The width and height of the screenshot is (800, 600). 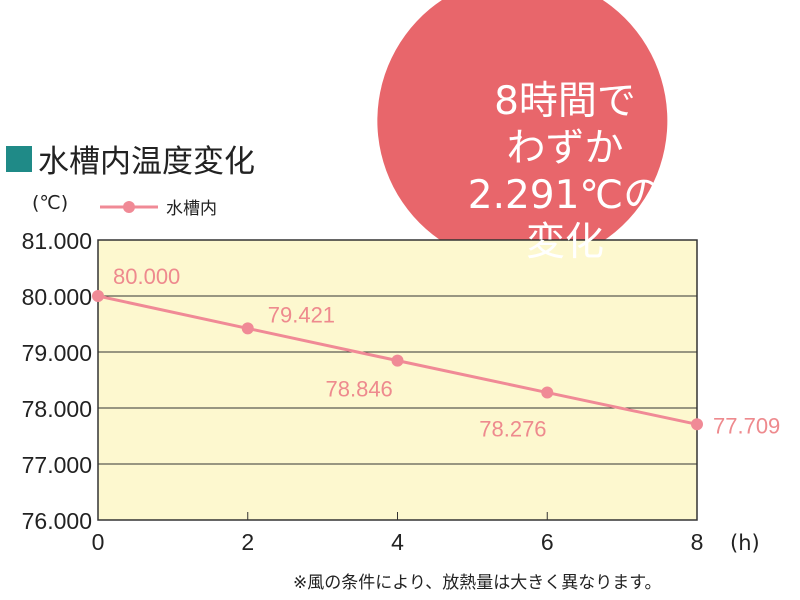 I want to click on title-square-icon, so click(x=19, y=158).